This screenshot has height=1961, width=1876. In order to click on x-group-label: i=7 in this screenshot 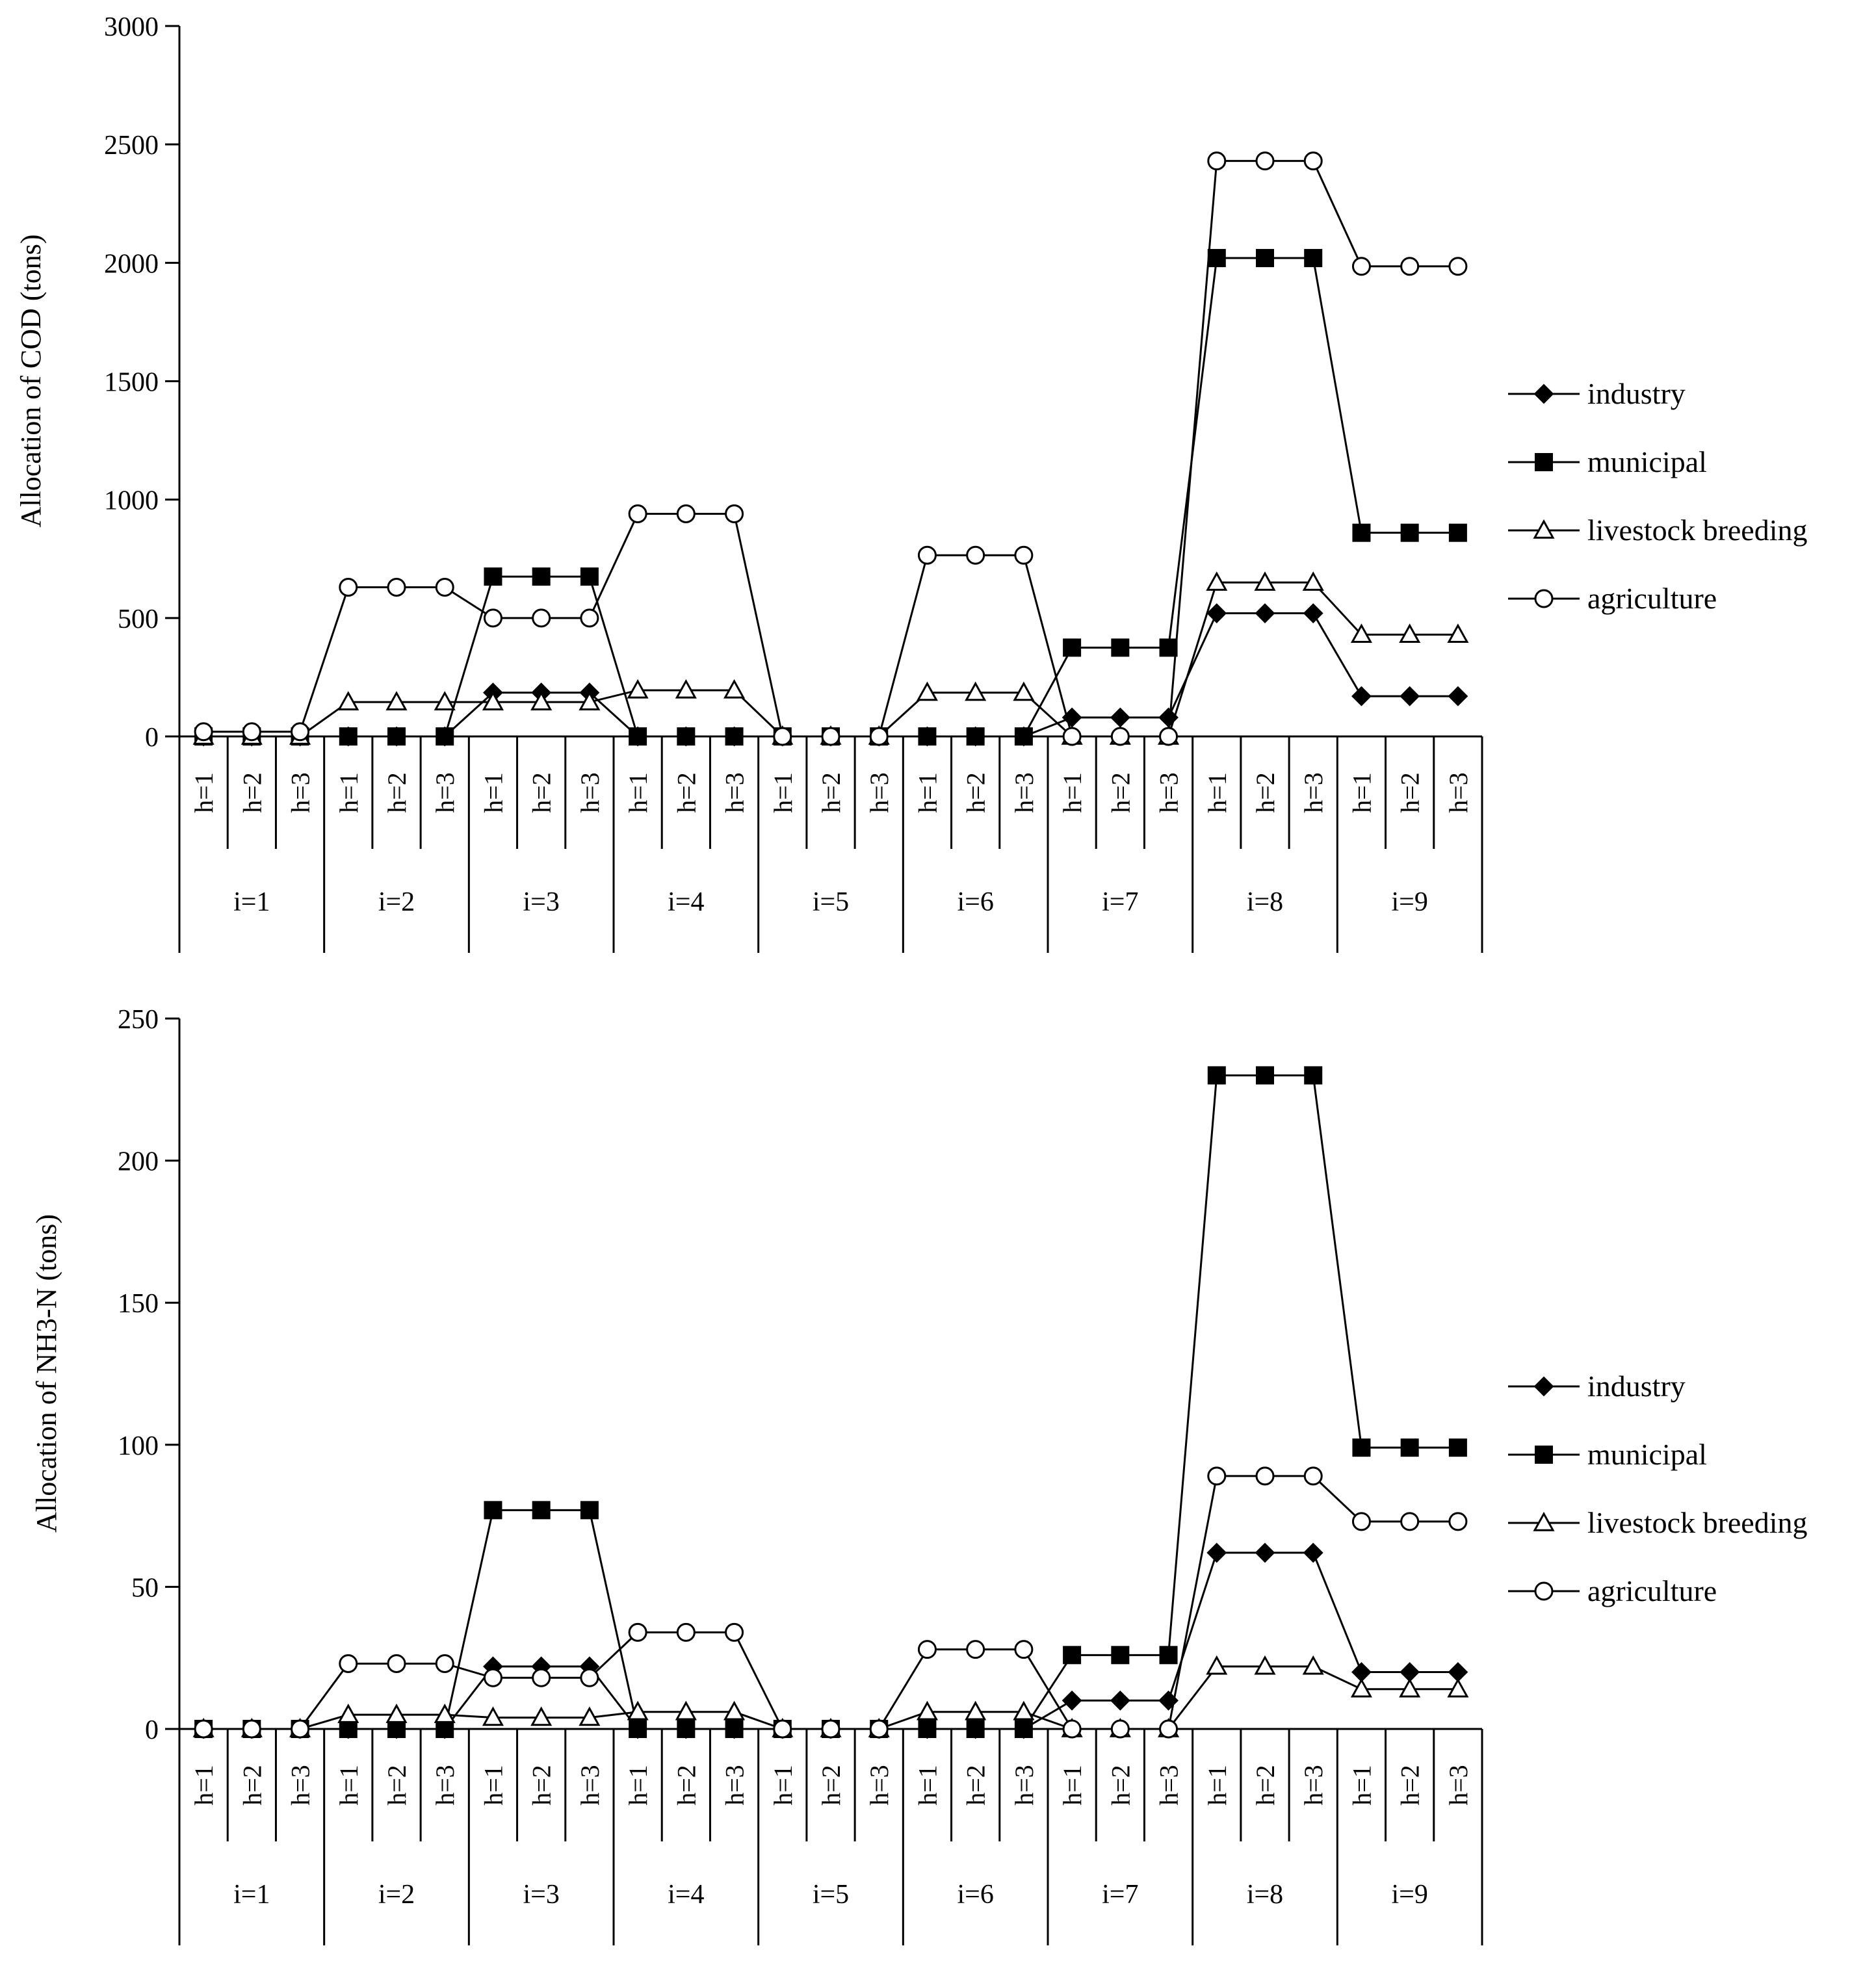, I will do `click(1120, 902)`.